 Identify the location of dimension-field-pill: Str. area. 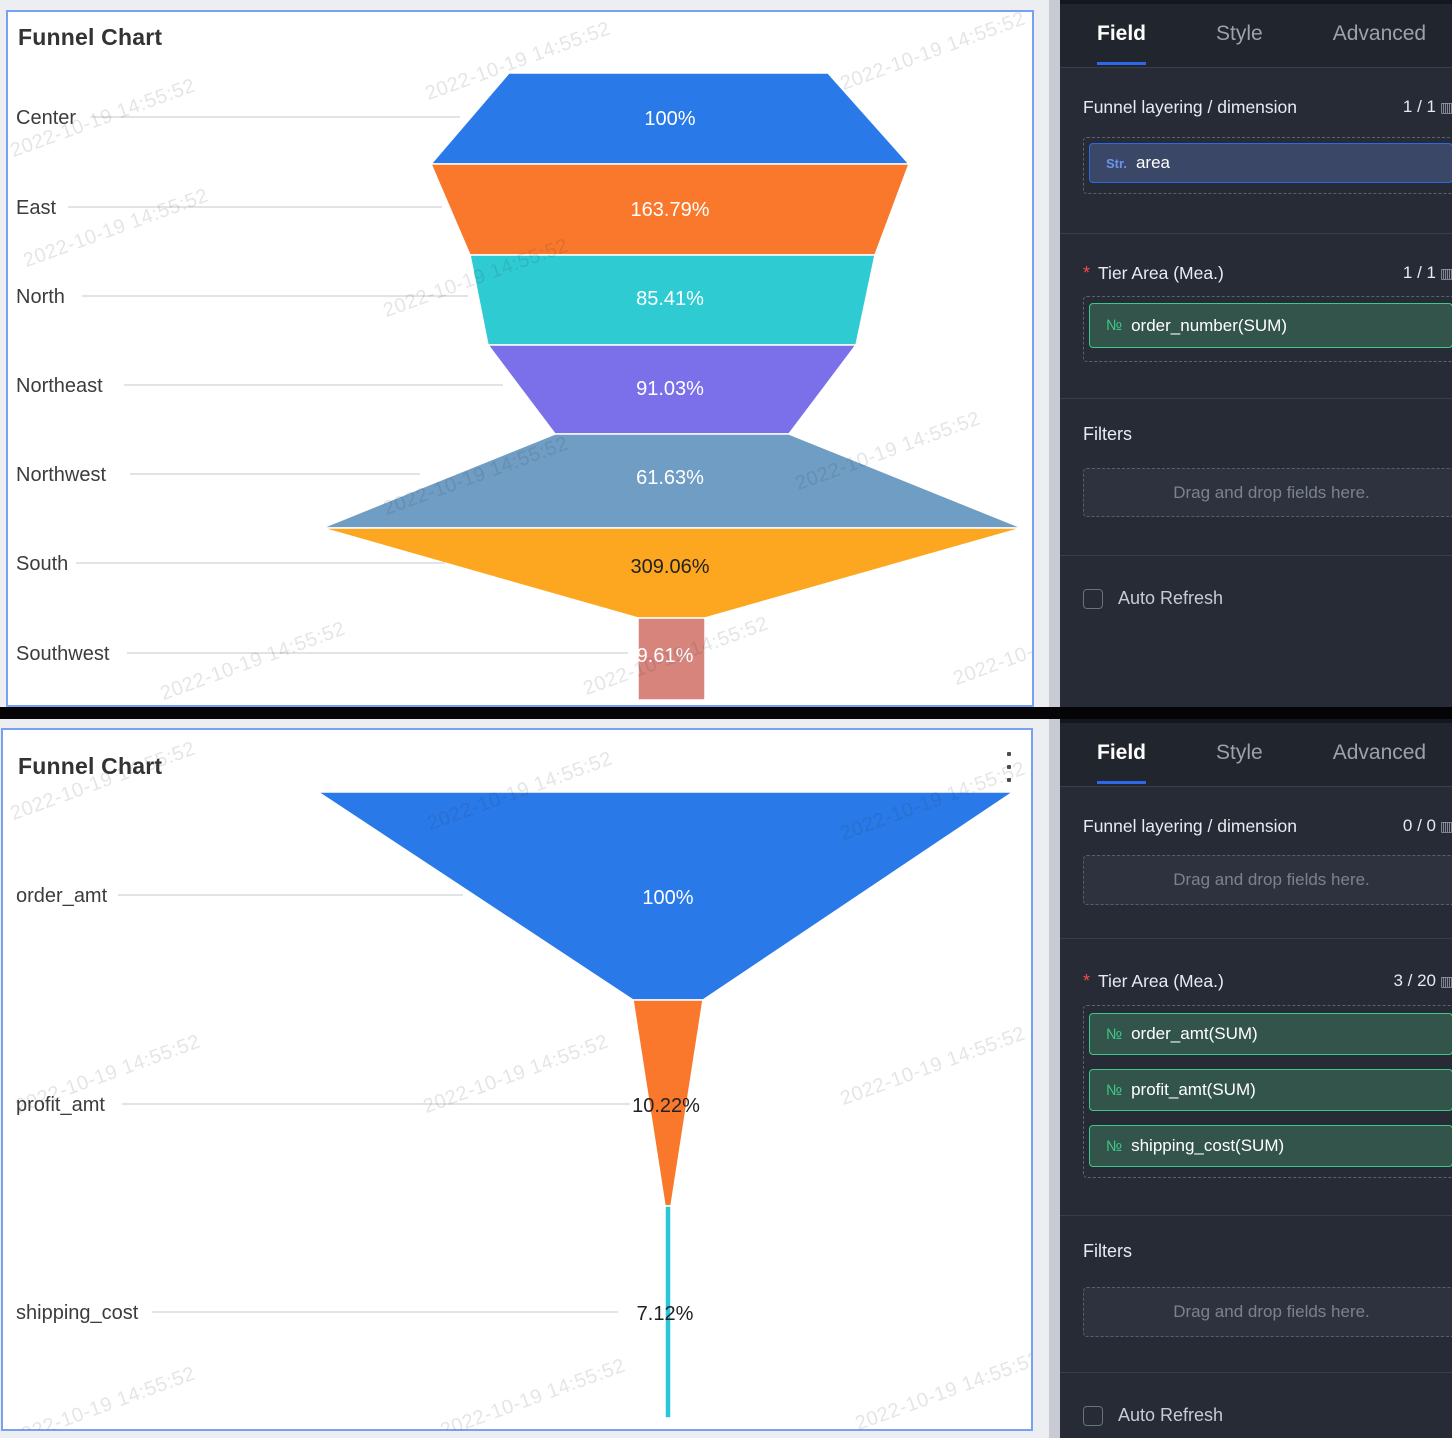
(1270, 163).